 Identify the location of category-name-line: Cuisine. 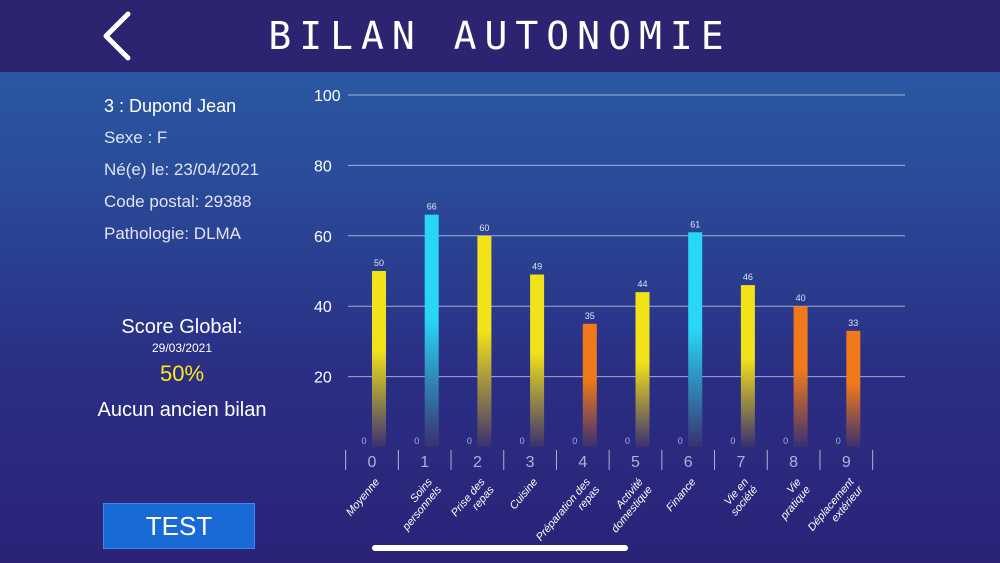
(524, 494).